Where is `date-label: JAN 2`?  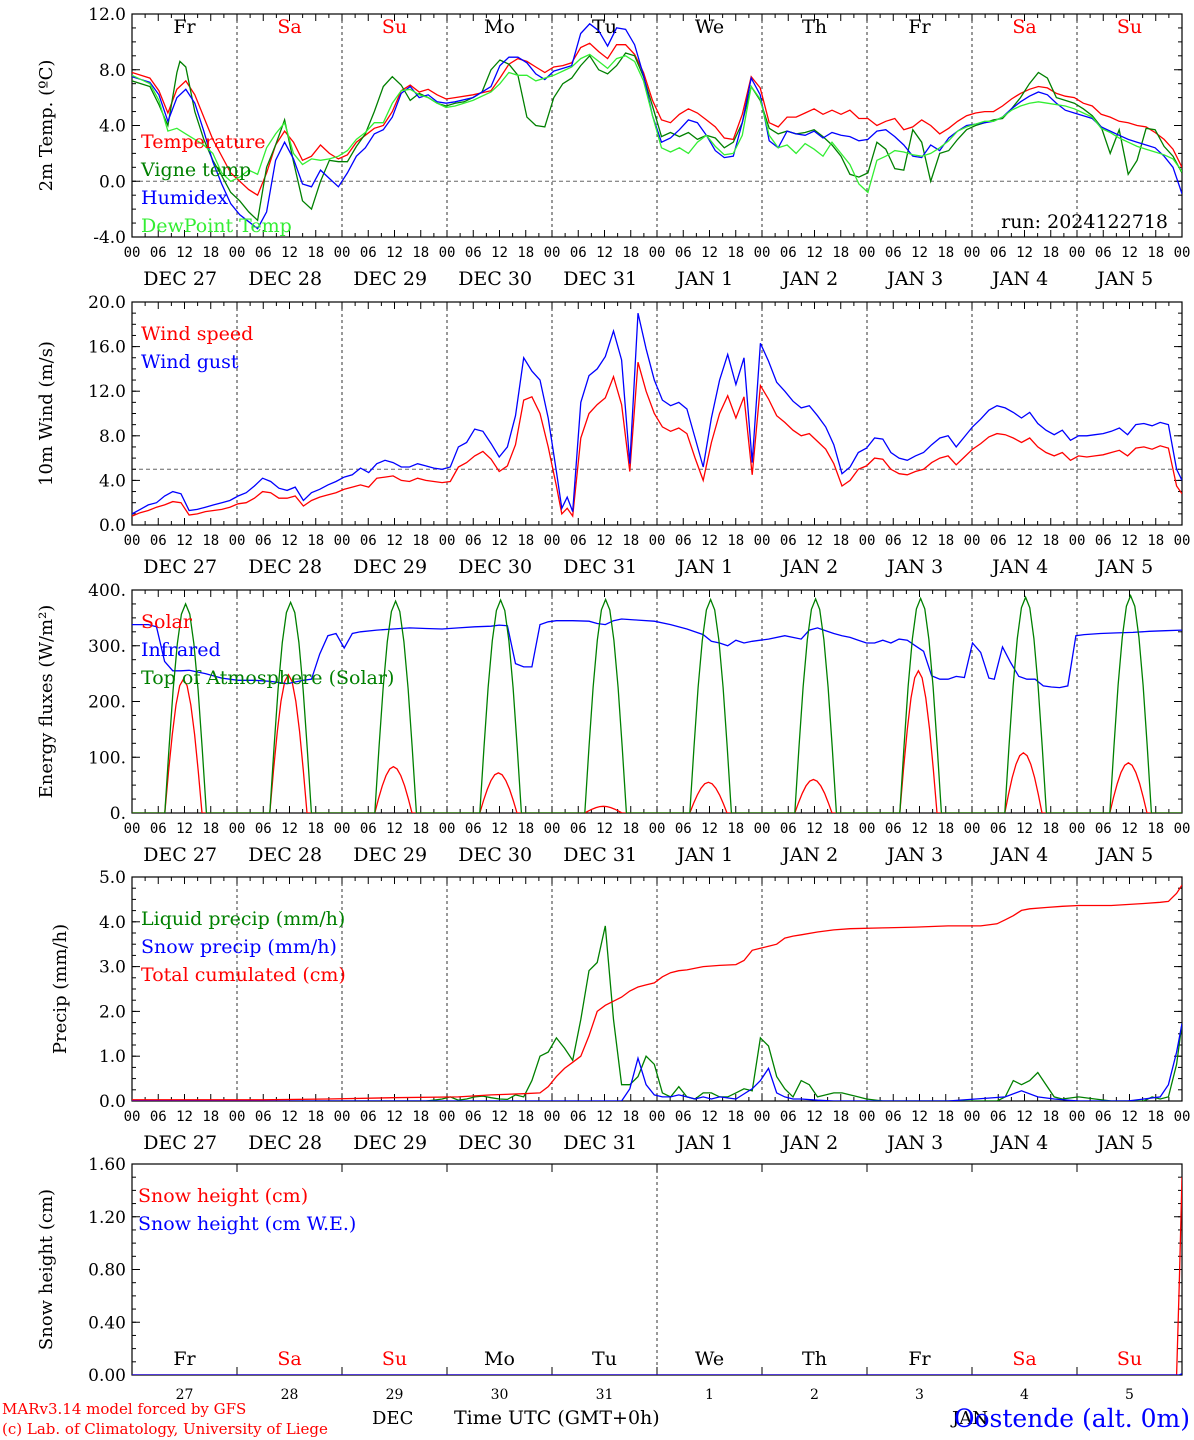 date-label: JAN 2 is located at coordinates (809, 279).